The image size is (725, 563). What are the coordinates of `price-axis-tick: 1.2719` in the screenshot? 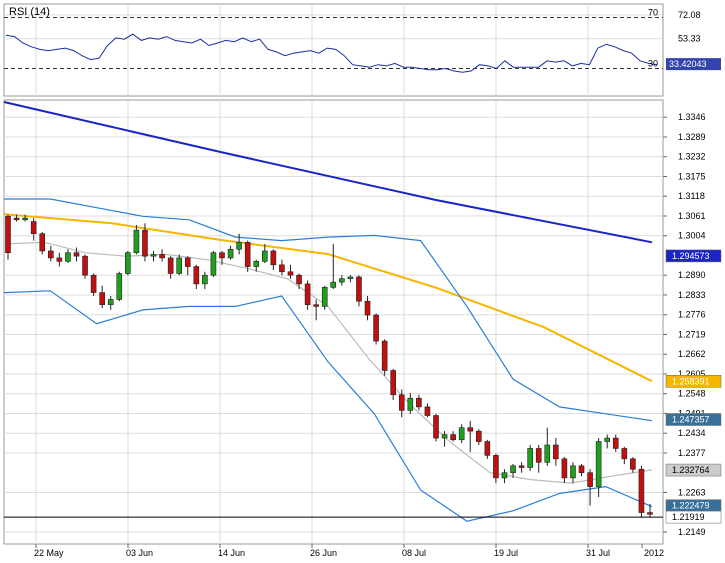 It's located at (692, 334).